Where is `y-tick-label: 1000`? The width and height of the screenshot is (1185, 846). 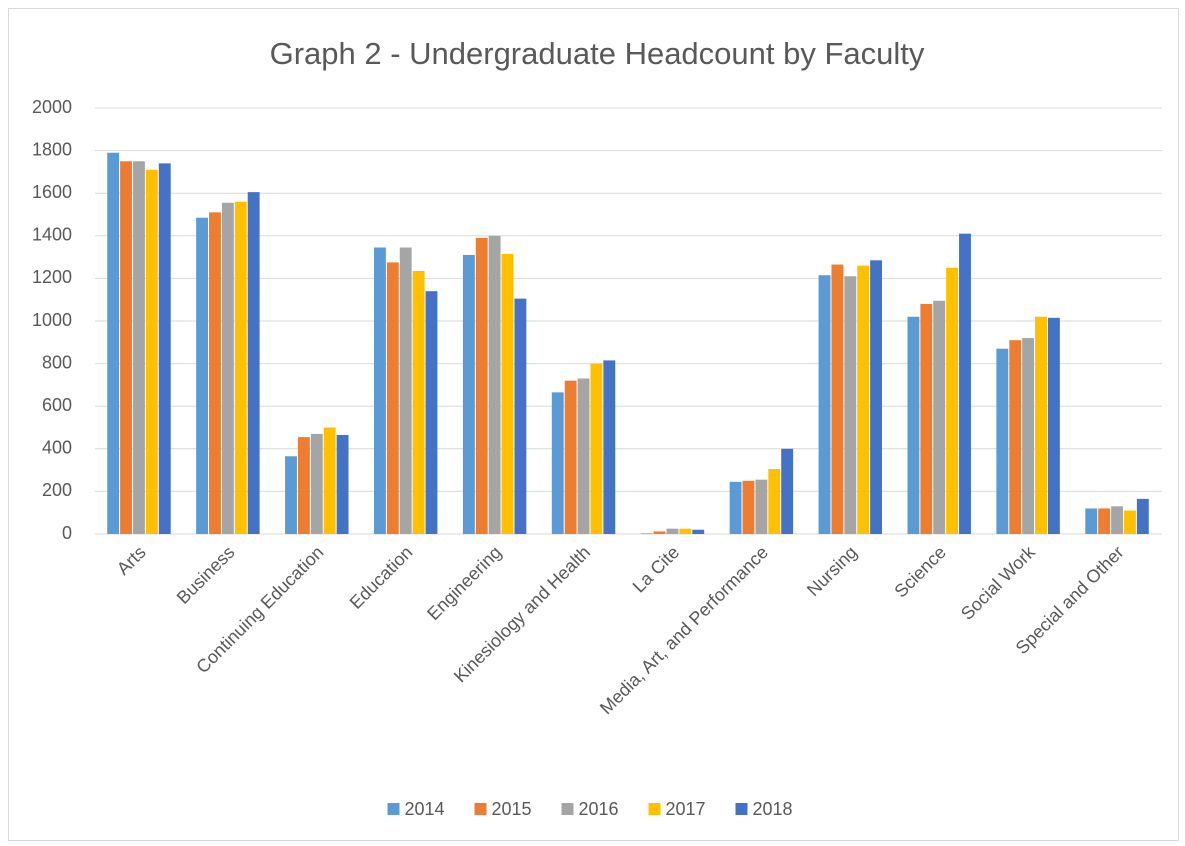 y-tick-label: 1000 is located at coordinates (52, 320).